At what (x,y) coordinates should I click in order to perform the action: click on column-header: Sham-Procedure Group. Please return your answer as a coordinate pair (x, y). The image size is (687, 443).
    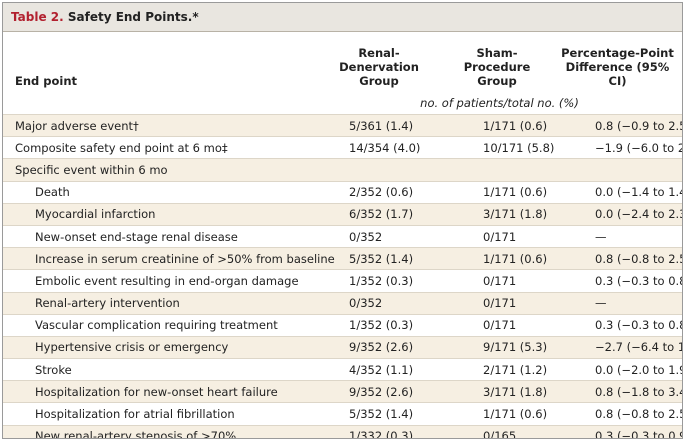
    Looking at the image, I should click on (497, 67).